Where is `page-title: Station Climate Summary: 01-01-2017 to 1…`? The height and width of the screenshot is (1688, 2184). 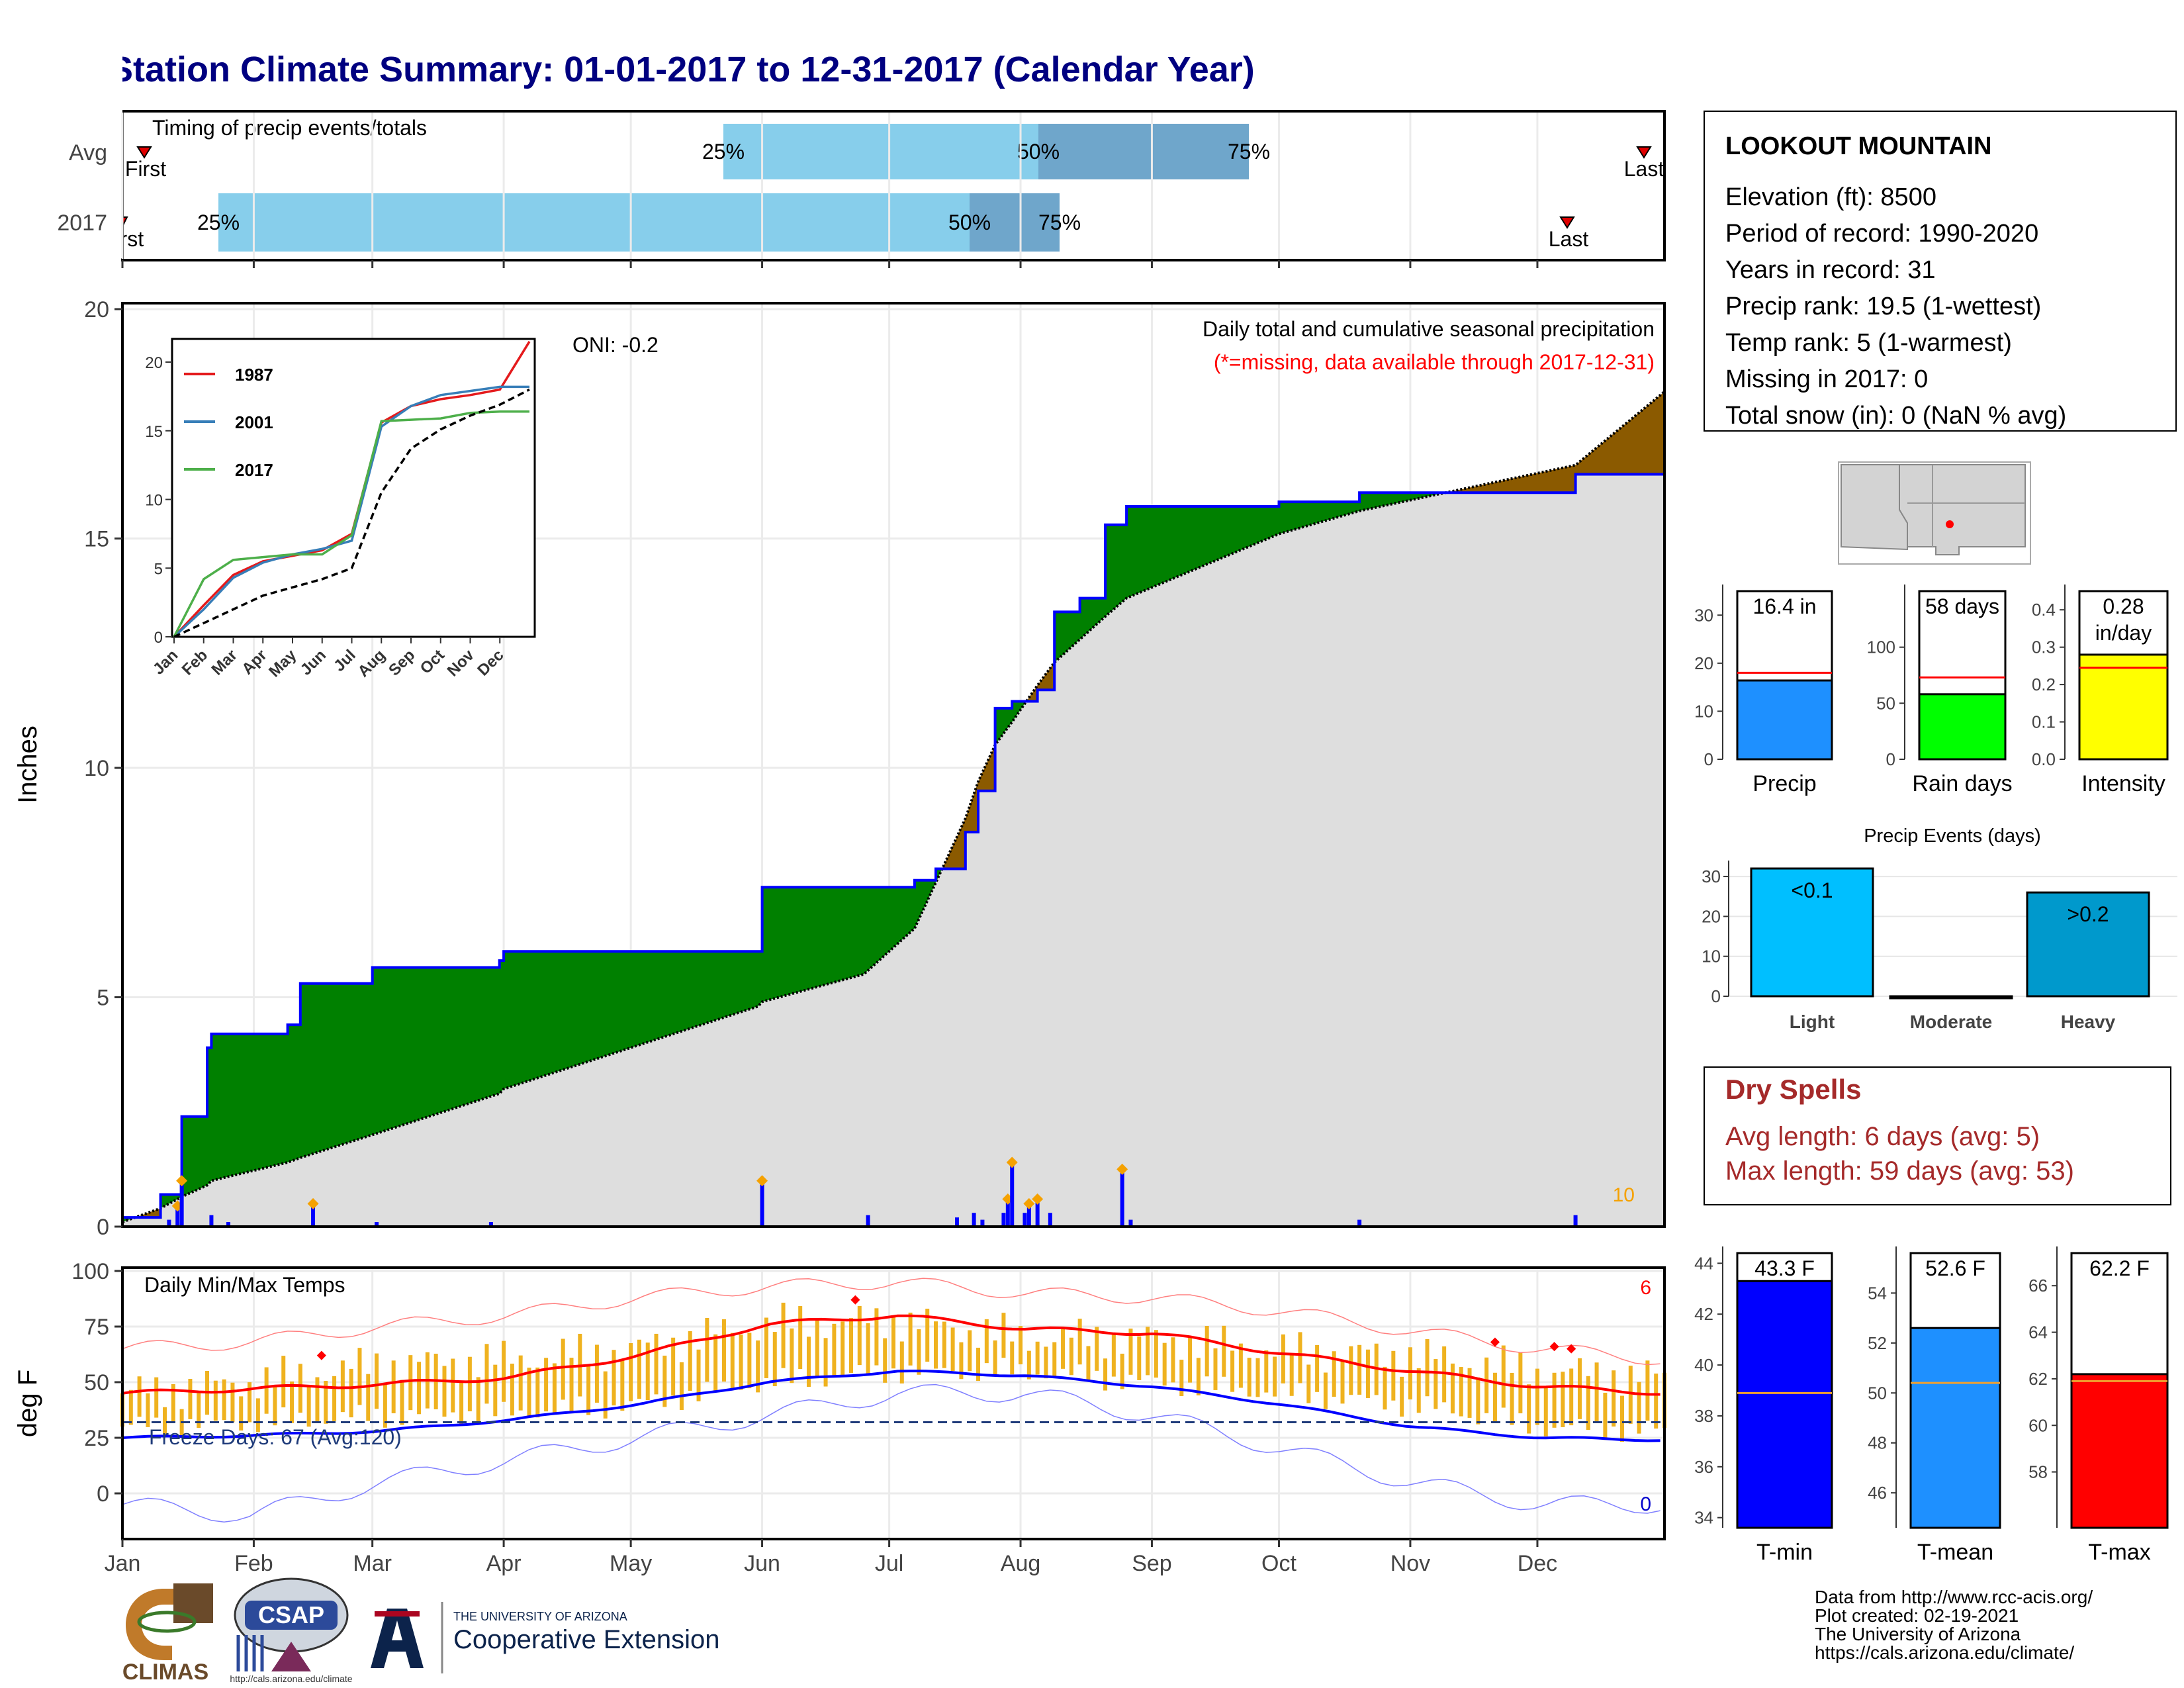
page-title: Station Climate Summary: 01-01-2017 to 1… is located at coordinates (682, 69).